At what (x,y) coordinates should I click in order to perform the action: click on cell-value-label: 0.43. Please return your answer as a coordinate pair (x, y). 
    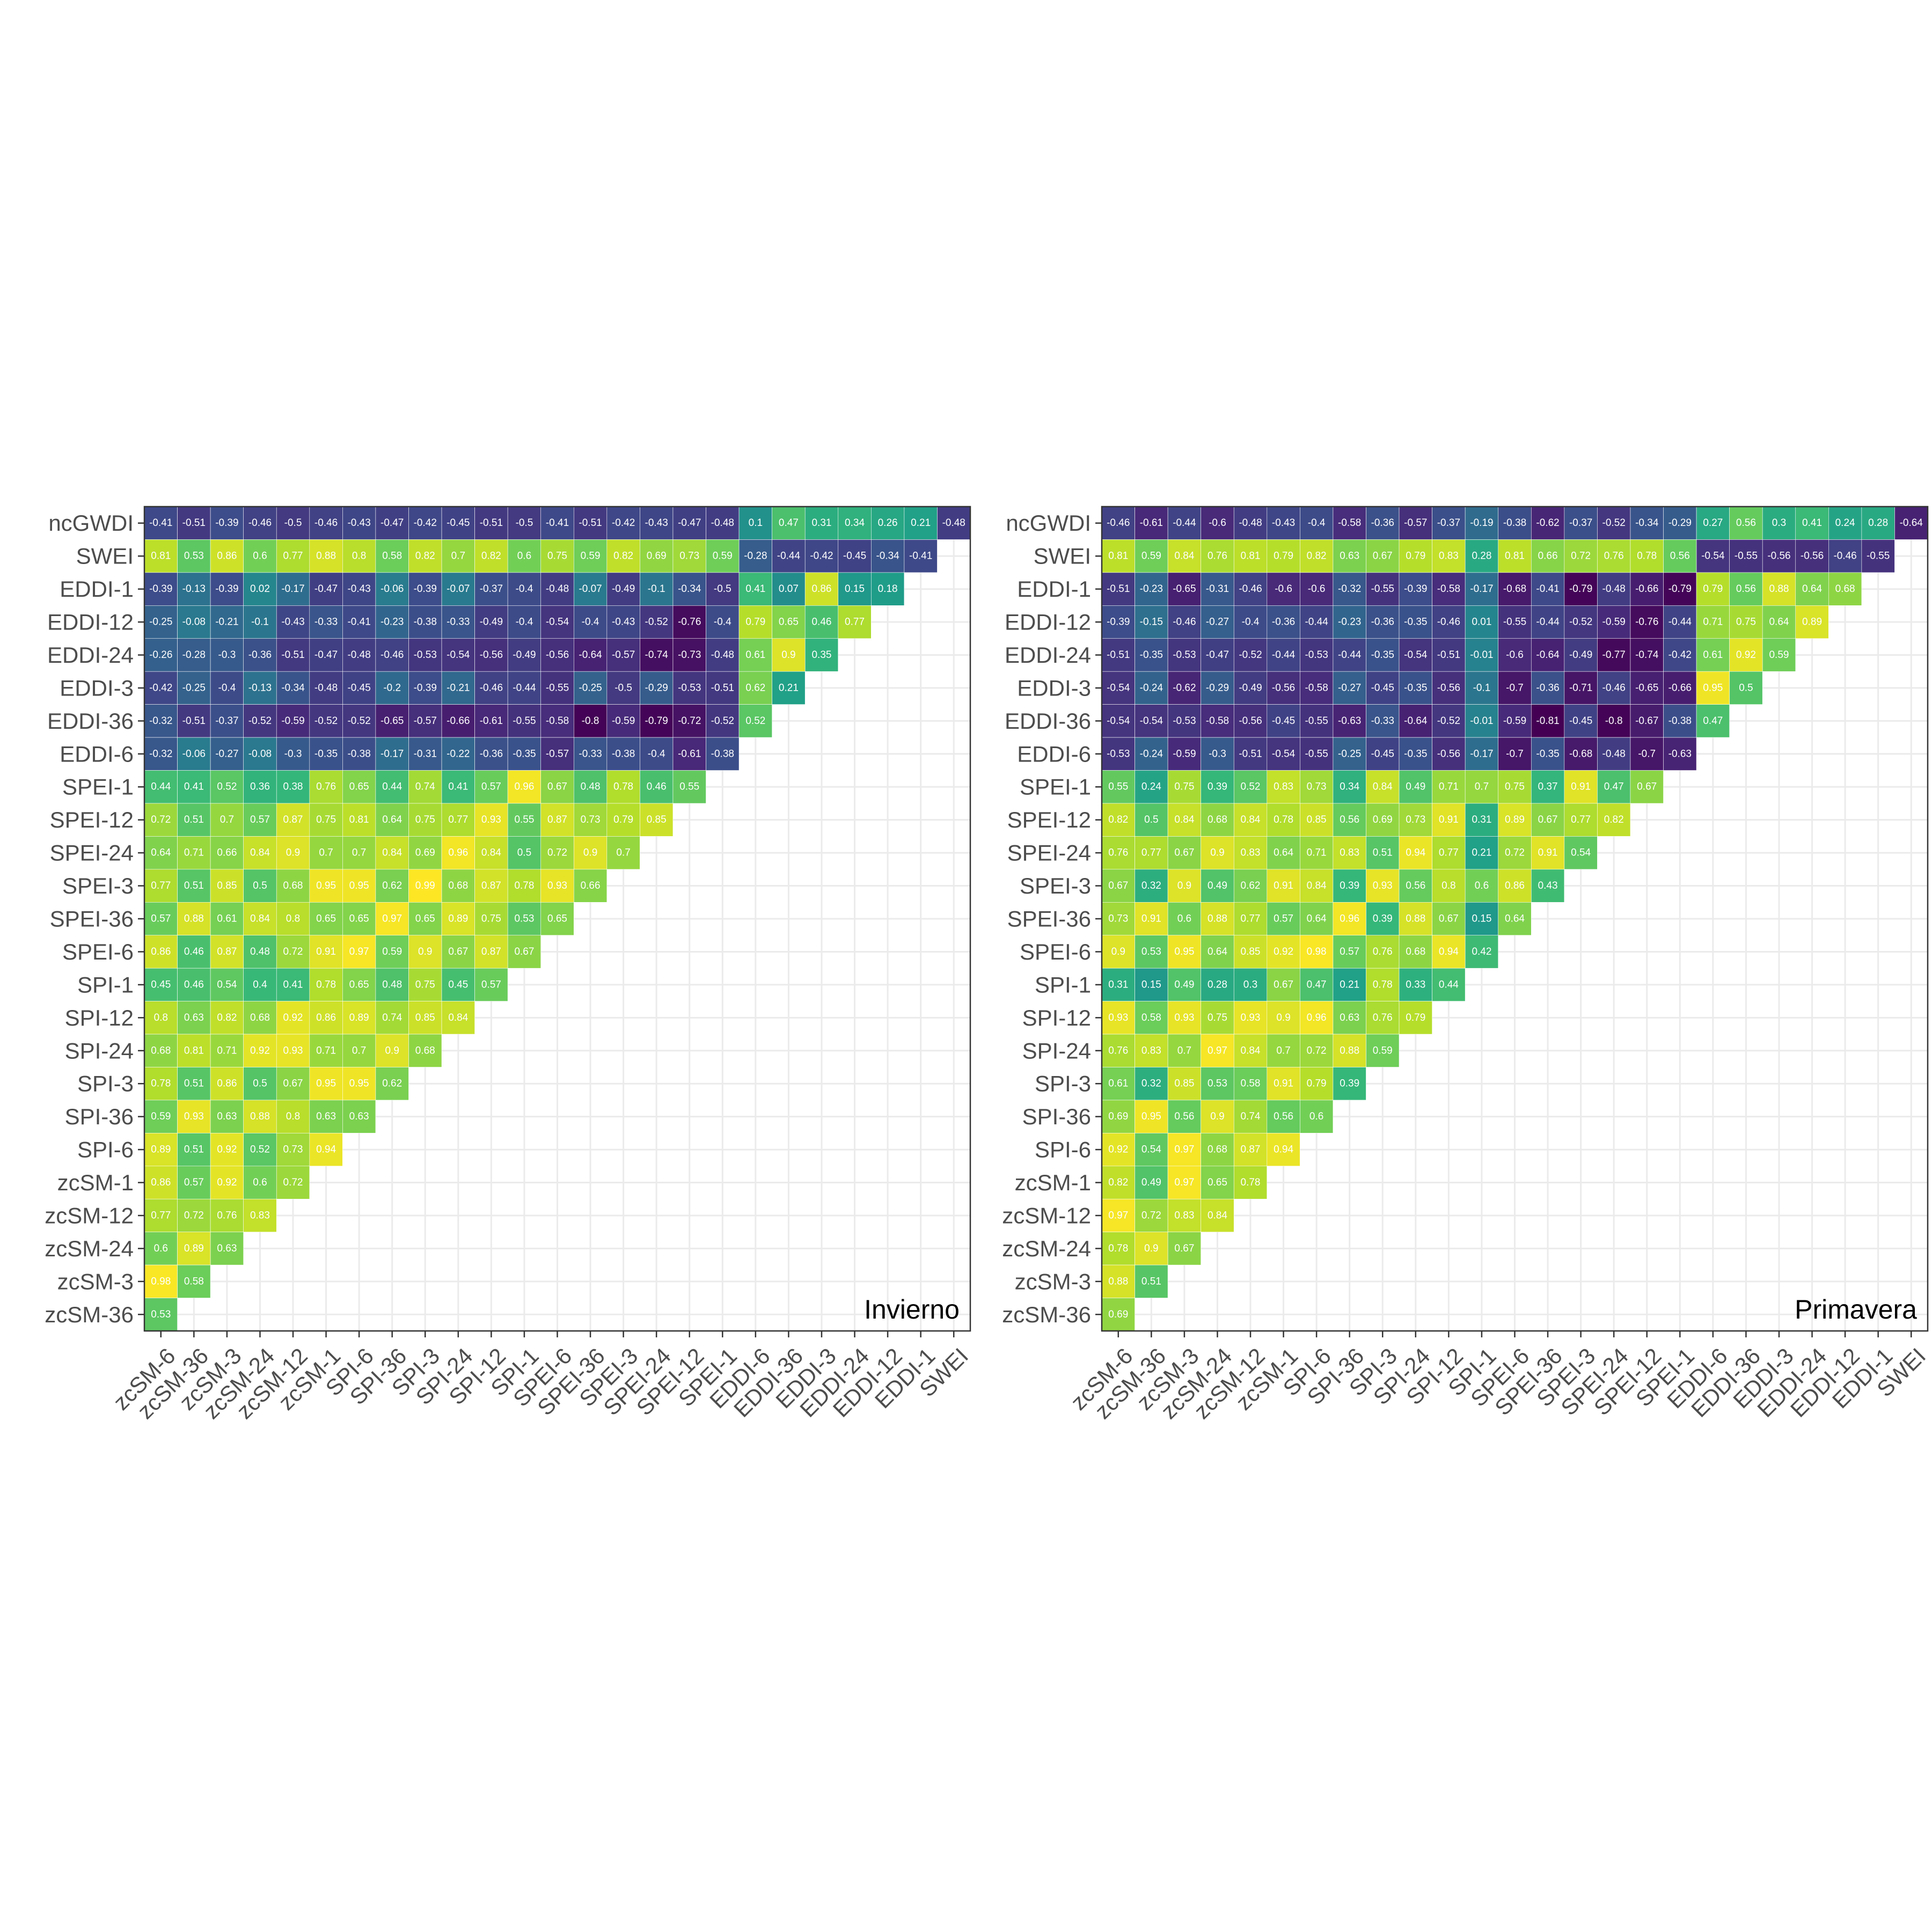
    Looking at the image, I should click on (1548, 885).